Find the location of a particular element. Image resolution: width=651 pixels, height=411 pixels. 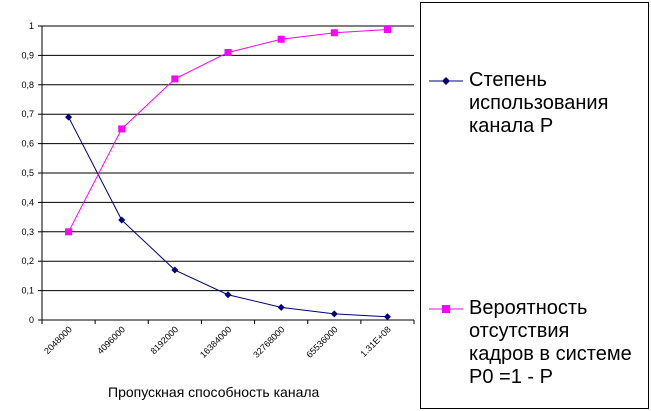

y-tick-label: 0,9 is located at coordinates (27, 55).